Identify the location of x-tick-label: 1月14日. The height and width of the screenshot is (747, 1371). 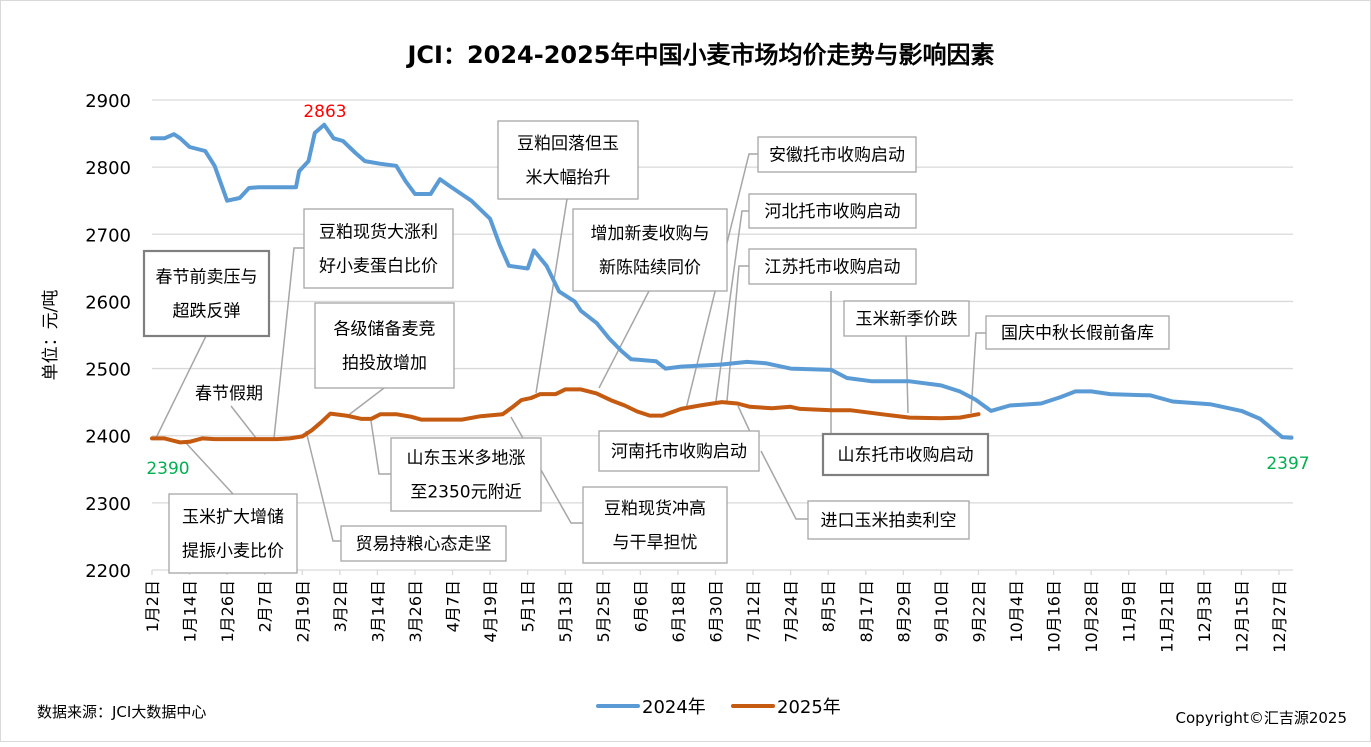
(190, 611).